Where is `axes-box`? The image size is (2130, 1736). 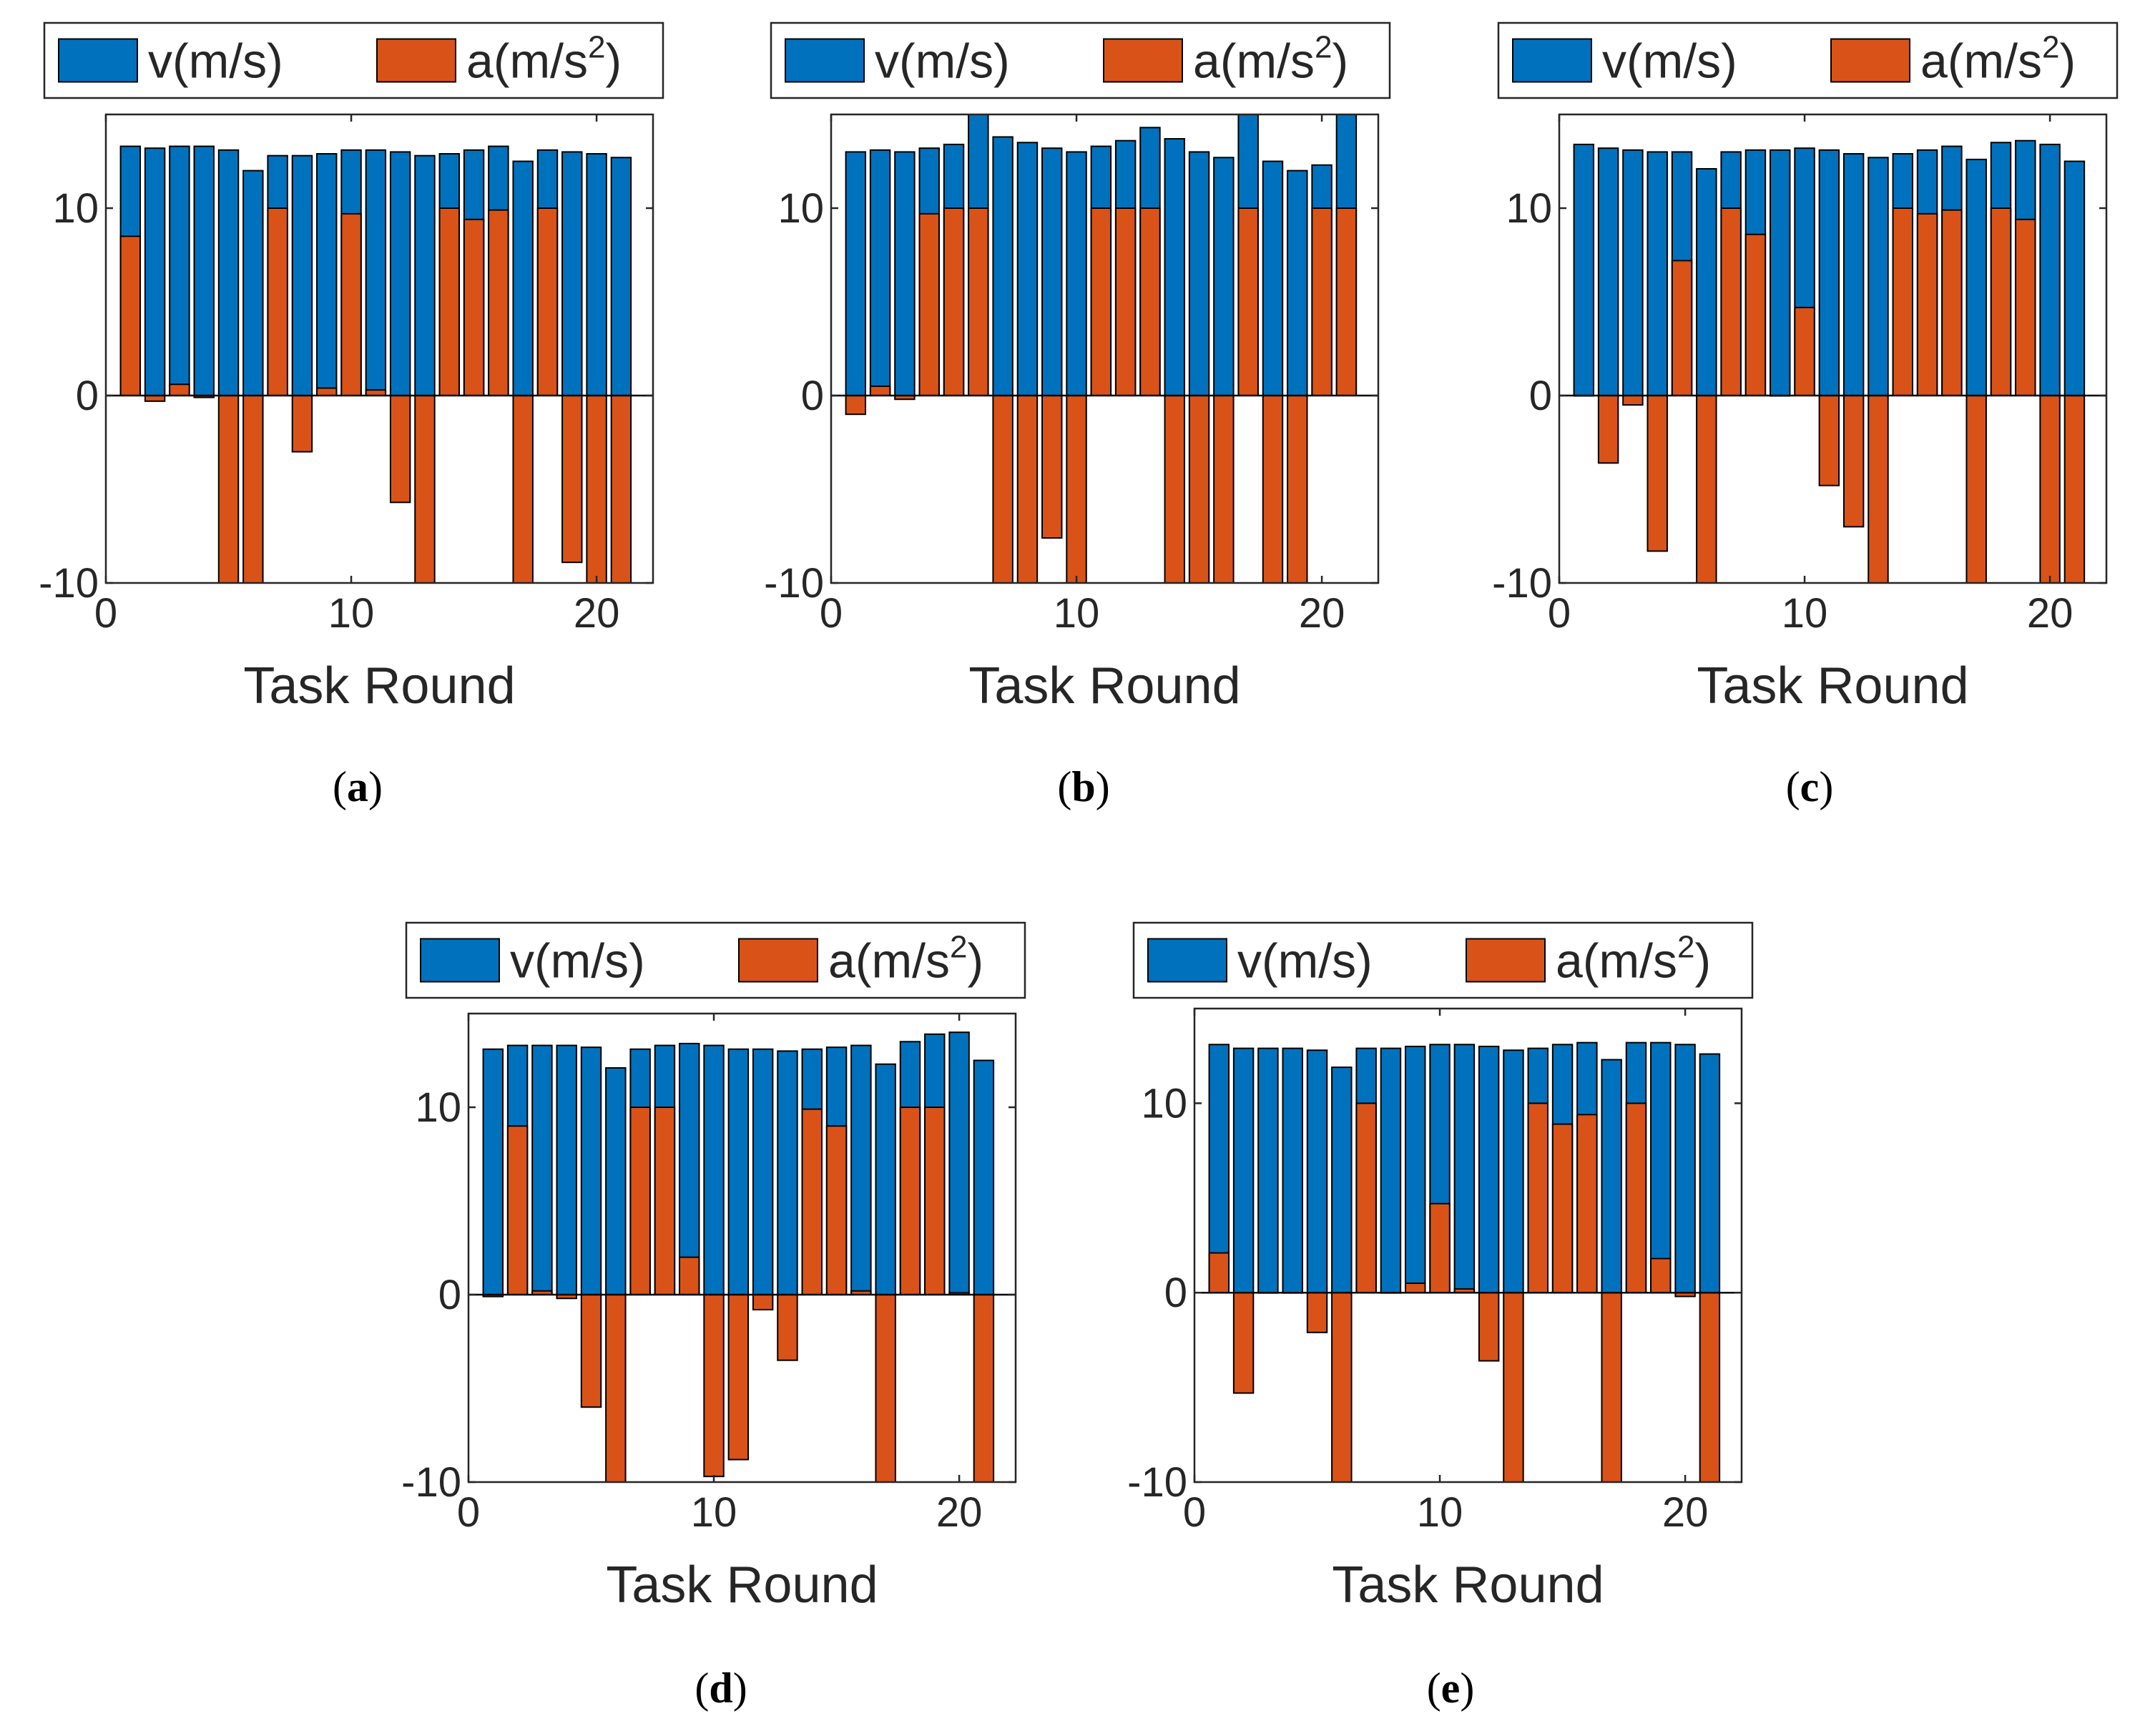 axes-box is located at coordinates (1105, 348).